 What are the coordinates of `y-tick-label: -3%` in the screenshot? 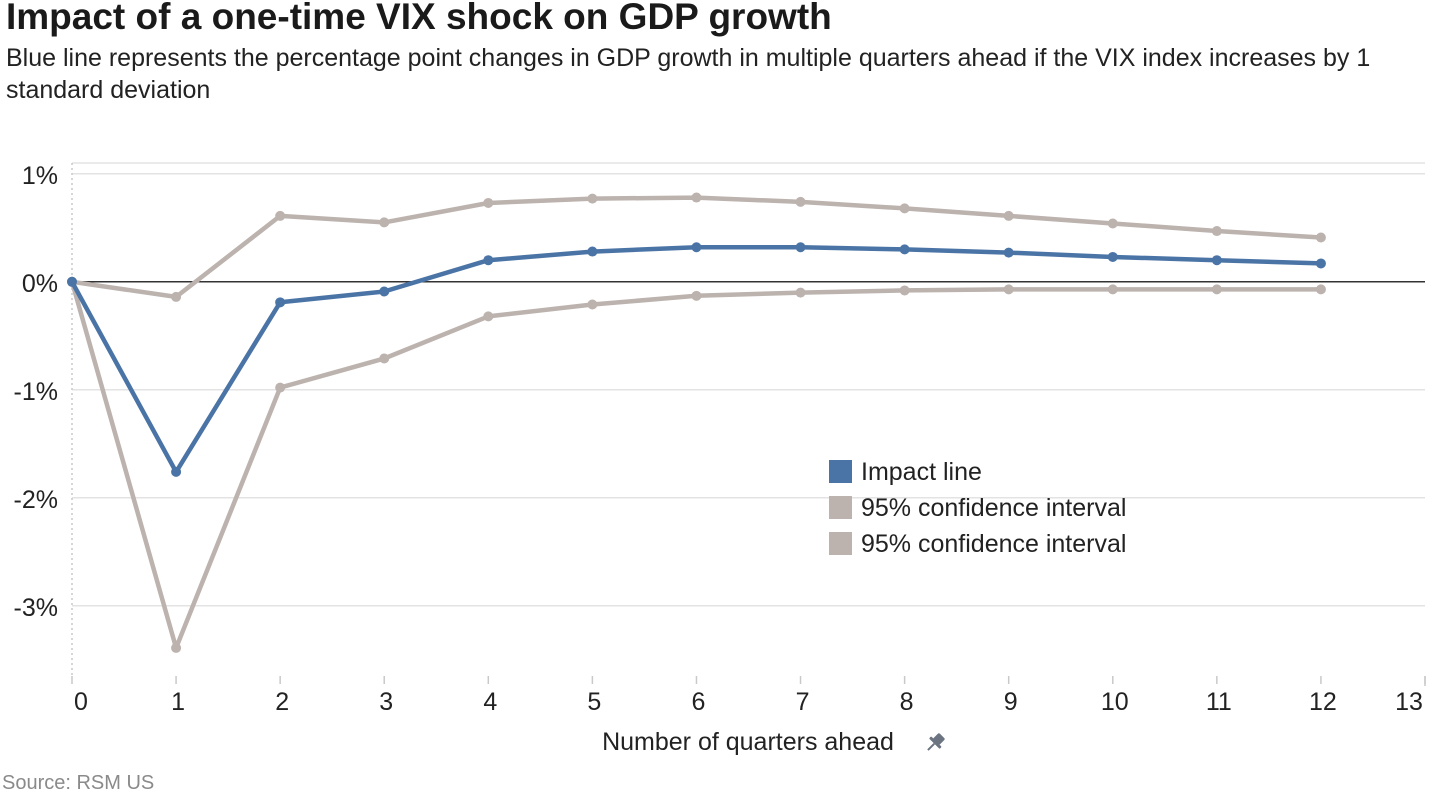 It's located at (36, 608).